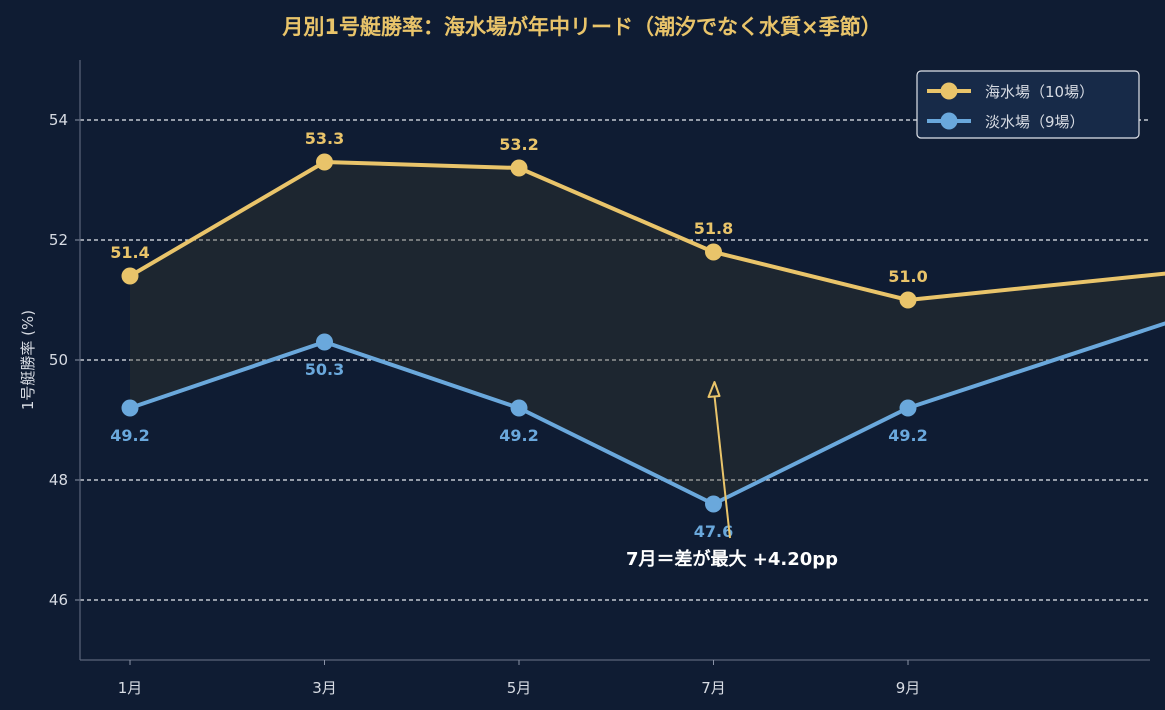 The image size is (1165, 710). What do you see at coordinates (58, 480) in the screenshot?
I see `y-tick-label: 48` at bounding box center [58, 480].